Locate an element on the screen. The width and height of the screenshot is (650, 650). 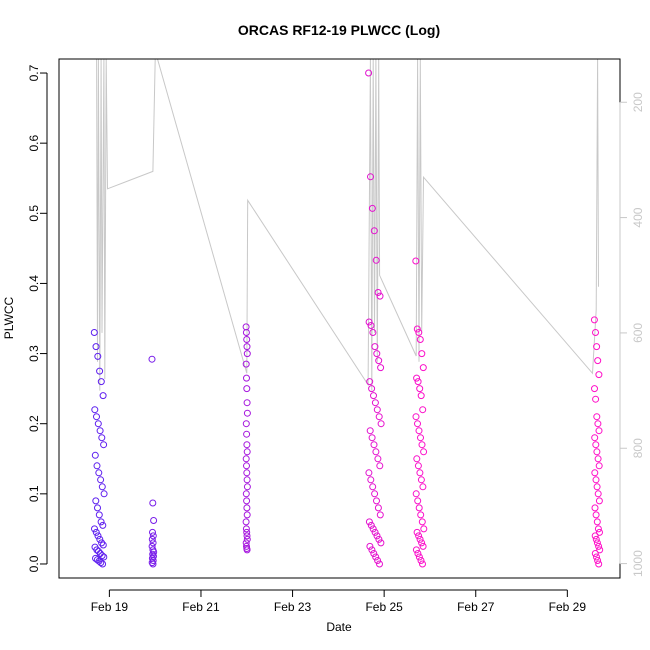
secondary-y-axis: 200 400 600 800 1000 is located at coordinates (632, 334).